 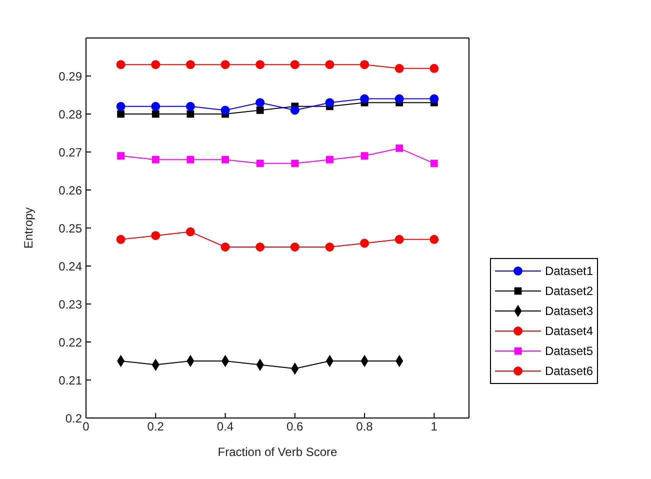 I want to click on legend-label: Dataset4, so click(x=568, y=331).